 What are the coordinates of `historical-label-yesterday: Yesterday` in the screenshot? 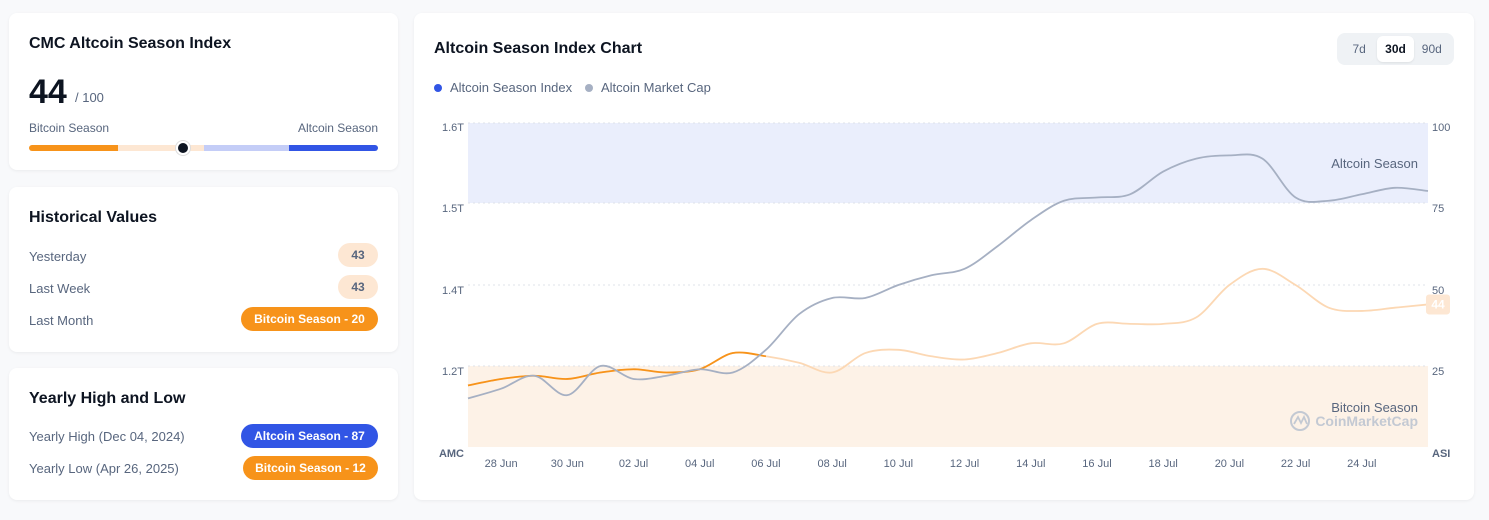 It's located at (58, 256).